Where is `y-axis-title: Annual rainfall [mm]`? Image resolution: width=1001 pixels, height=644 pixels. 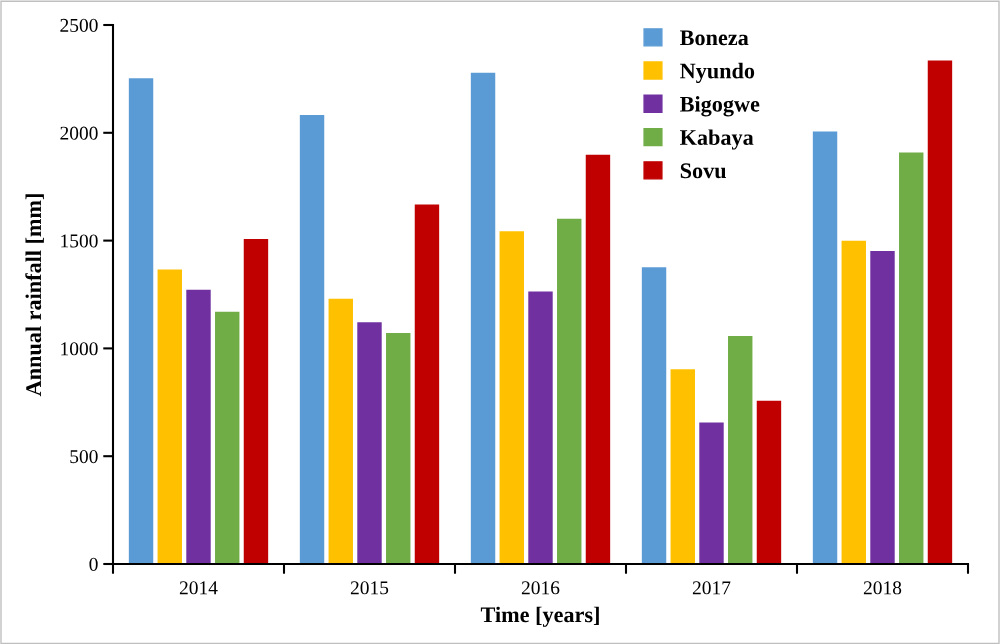
y-axis-title: Annual rainfall [mm] is located at coordinates (34, 295).